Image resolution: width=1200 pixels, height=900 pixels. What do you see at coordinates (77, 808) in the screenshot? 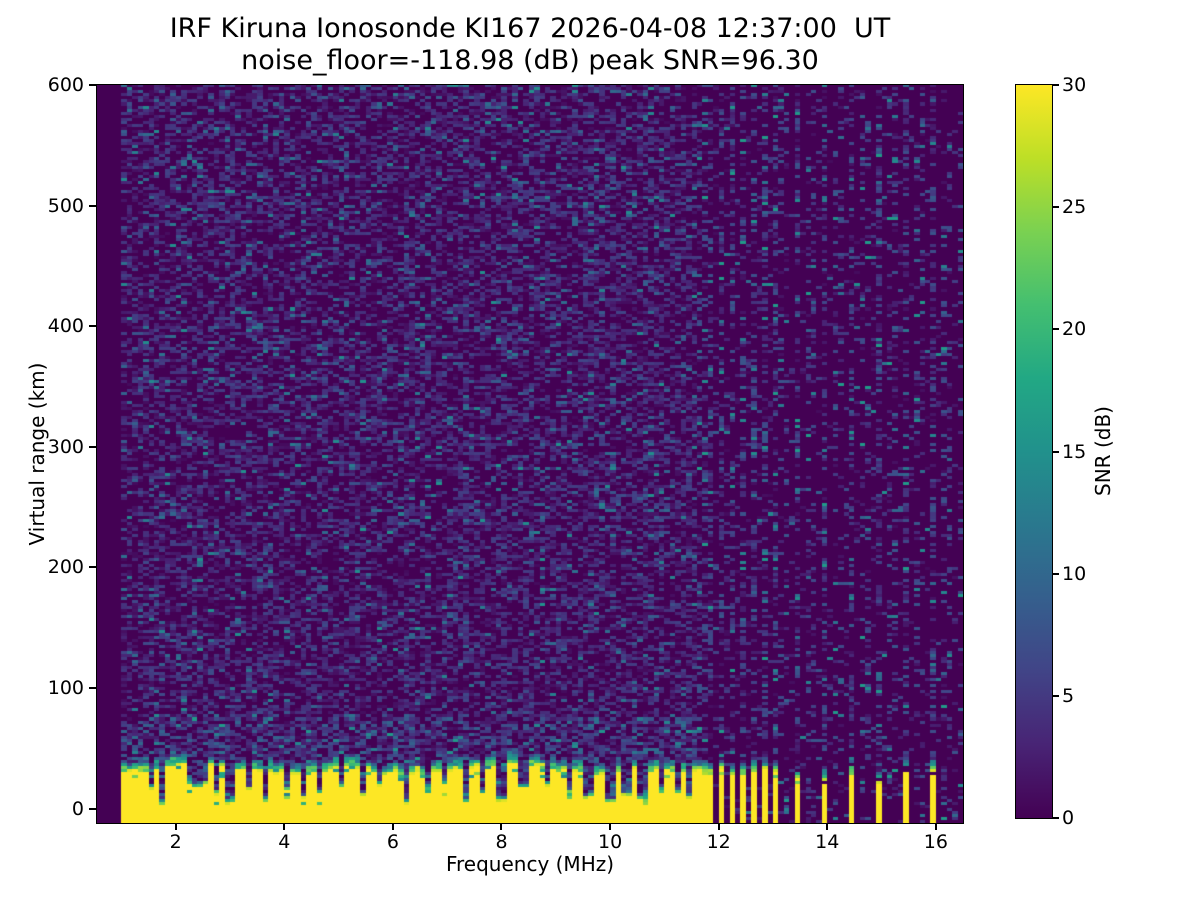
I see `ytick-label: 0` at bounding box center [77, 808].